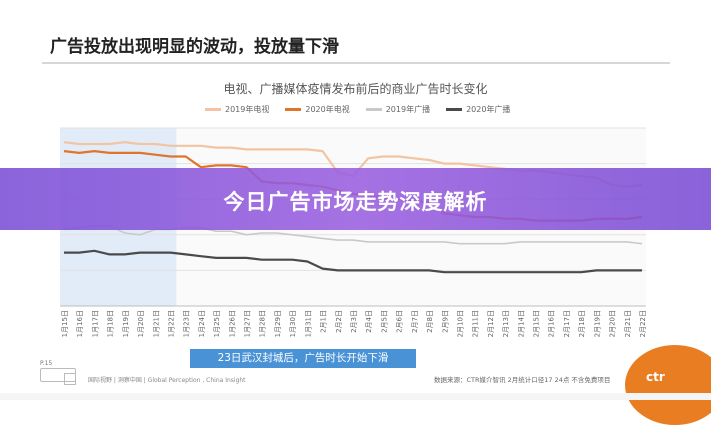 The width and height of the screenshot is (711, 425). I want to click on legend-label-2019tv: 2019年电视, so click(247, 109).